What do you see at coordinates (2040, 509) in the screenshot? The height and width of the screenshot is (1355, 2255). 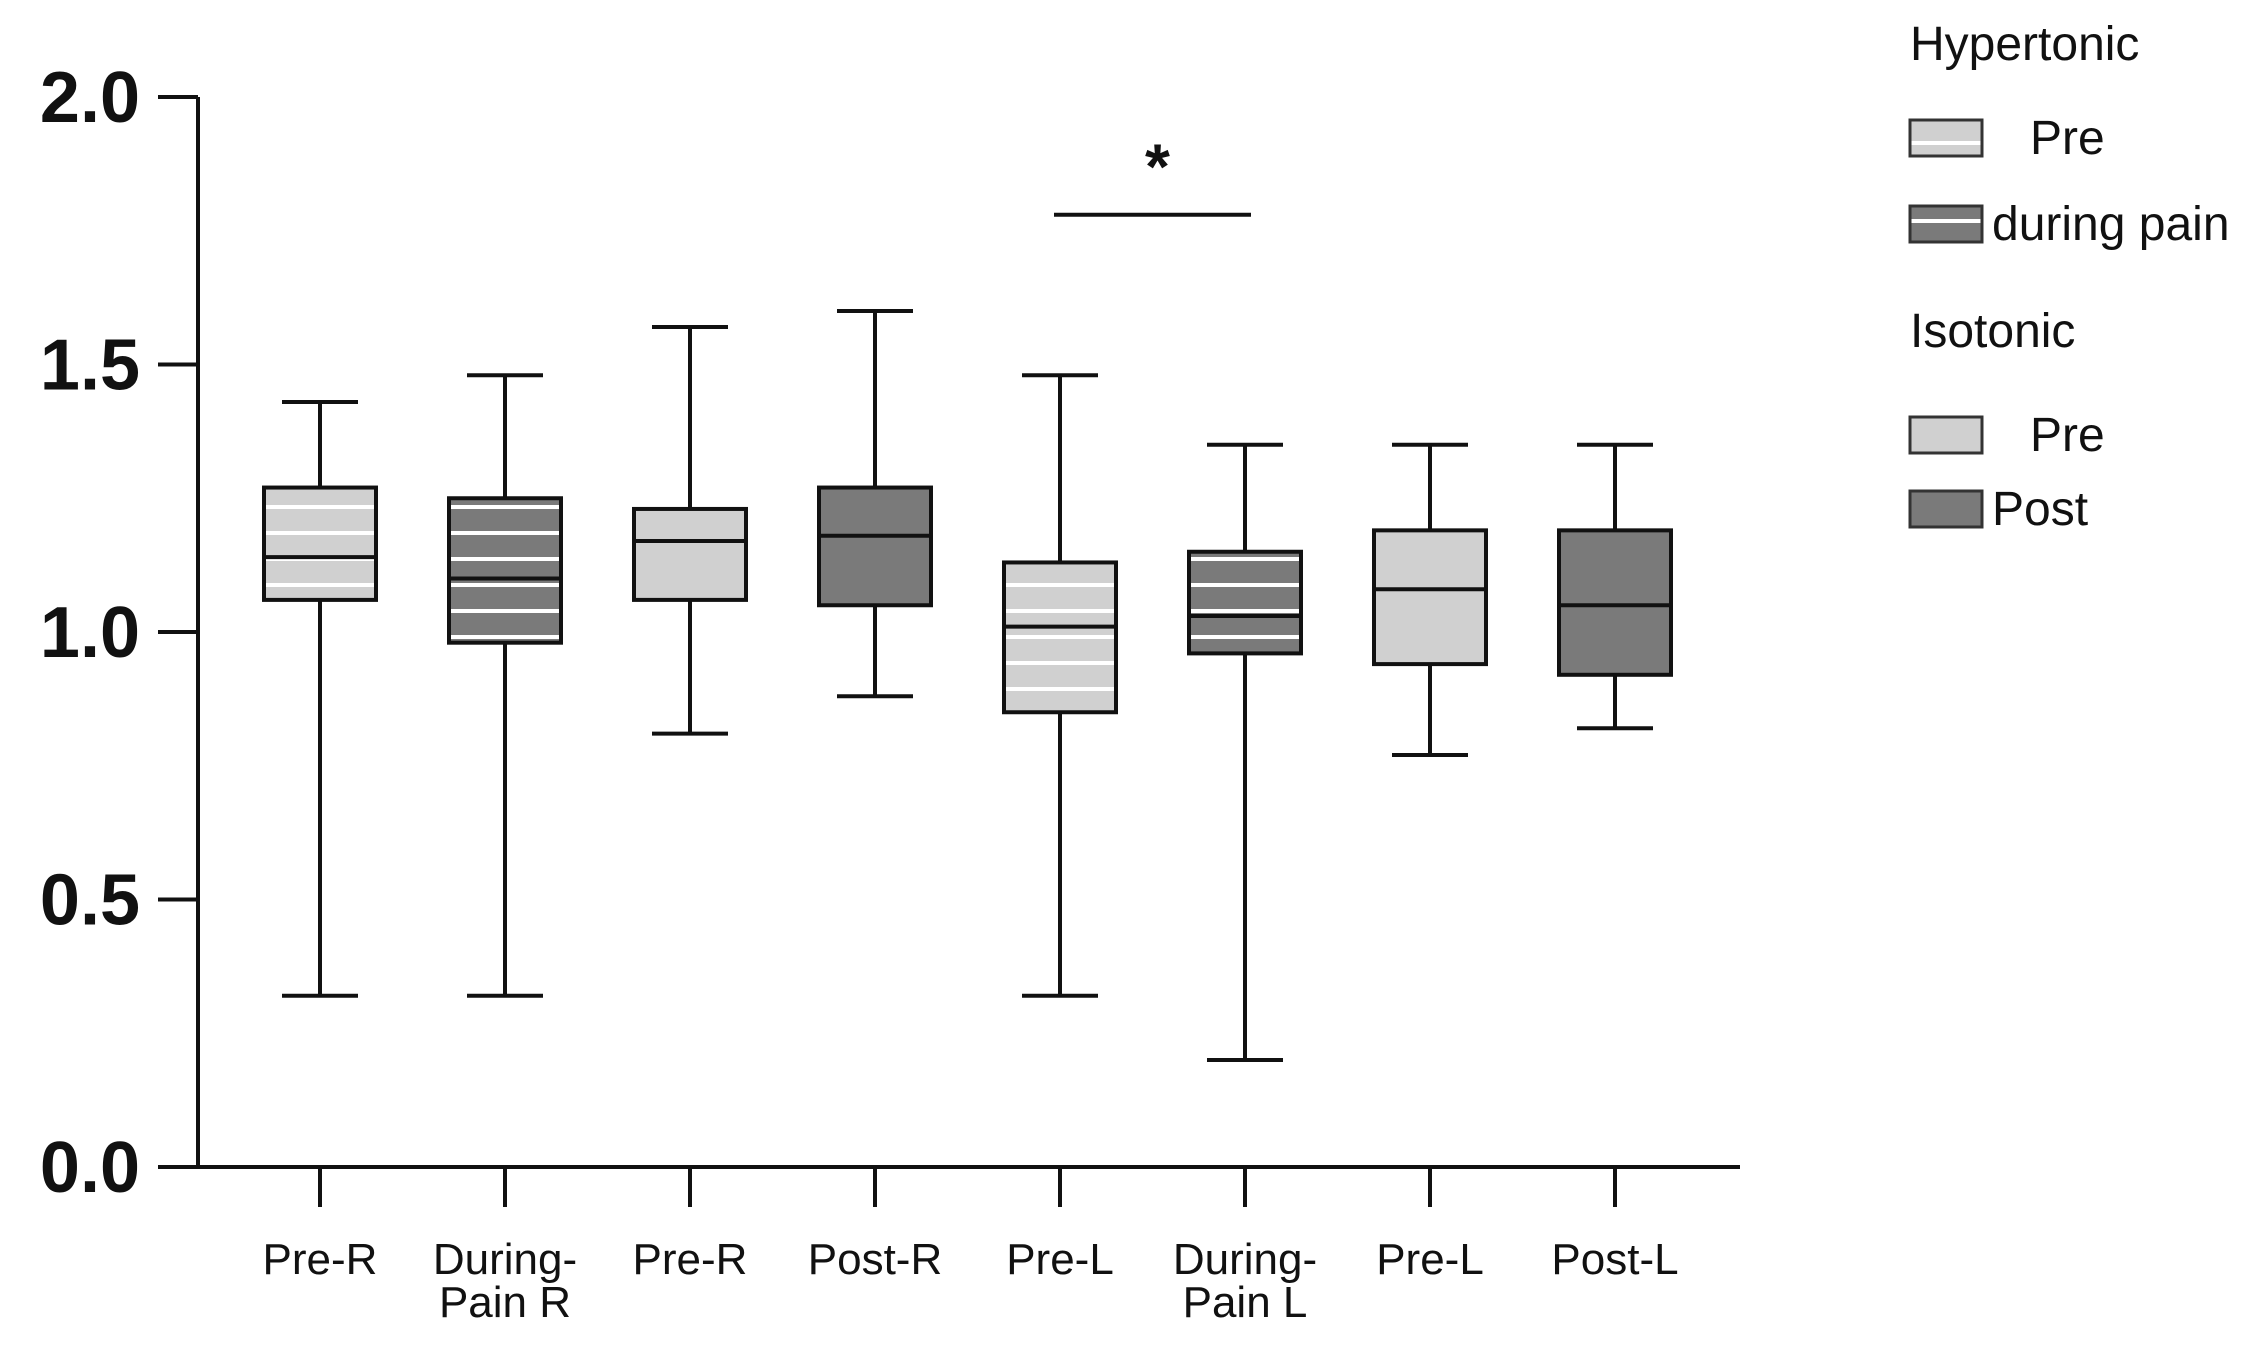 I see `legend-label: Post` at bounding box center [2040, 509].